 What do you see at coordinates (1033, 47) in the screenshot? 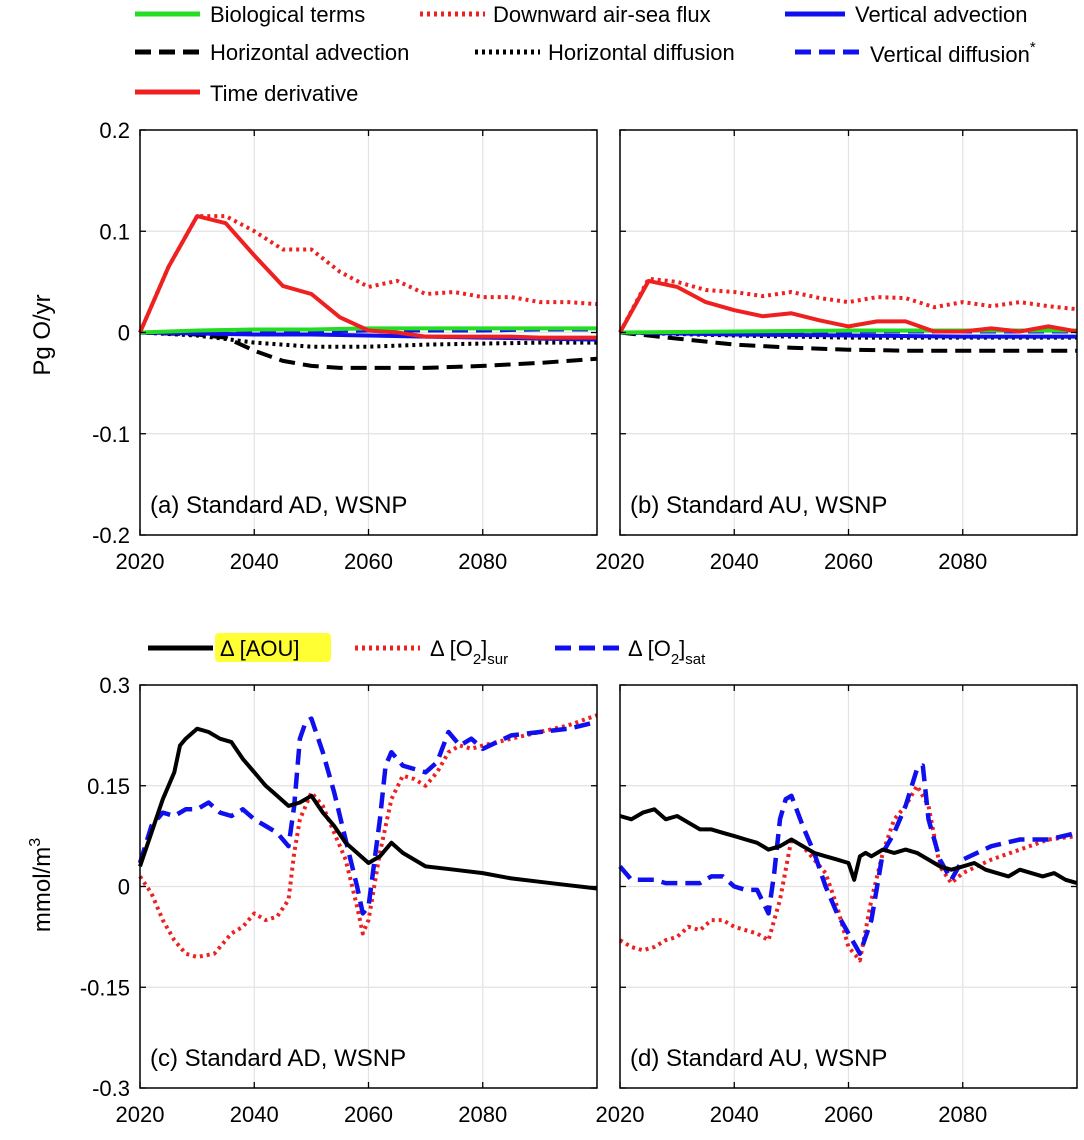
I see `legend-label-vertical-diffusion-asterisk: *` at bounding box center [1033, 47].